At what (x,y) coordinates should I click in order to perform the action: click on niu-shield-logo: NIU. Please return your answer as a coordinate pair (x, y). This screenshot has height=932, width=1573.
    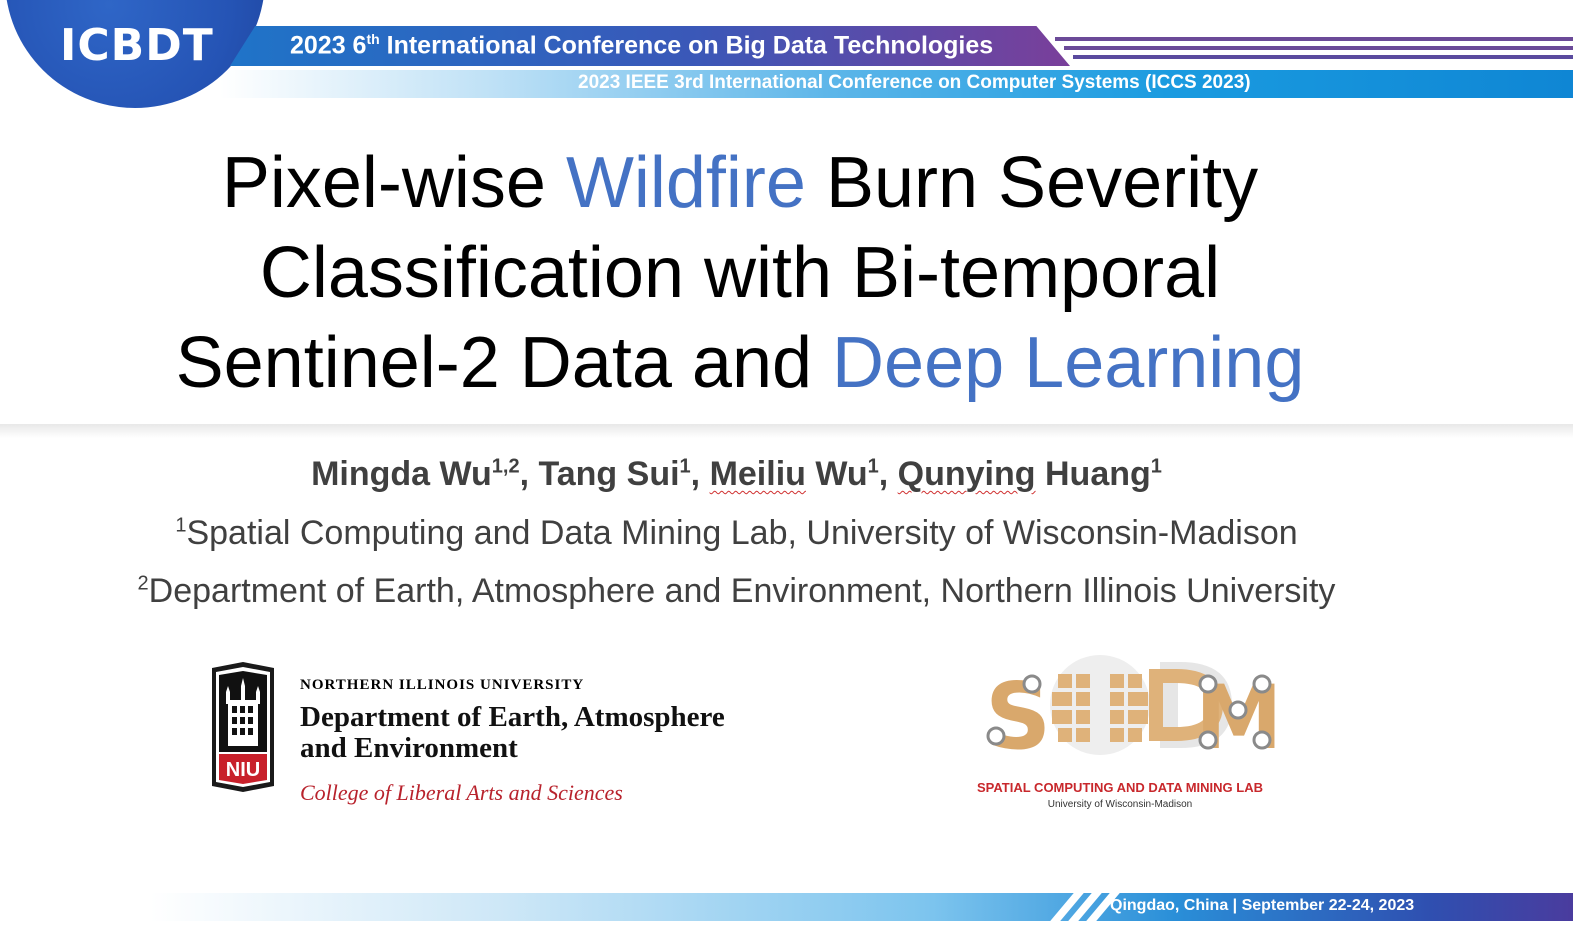
    Looking at the image, I should click on (243, 727).